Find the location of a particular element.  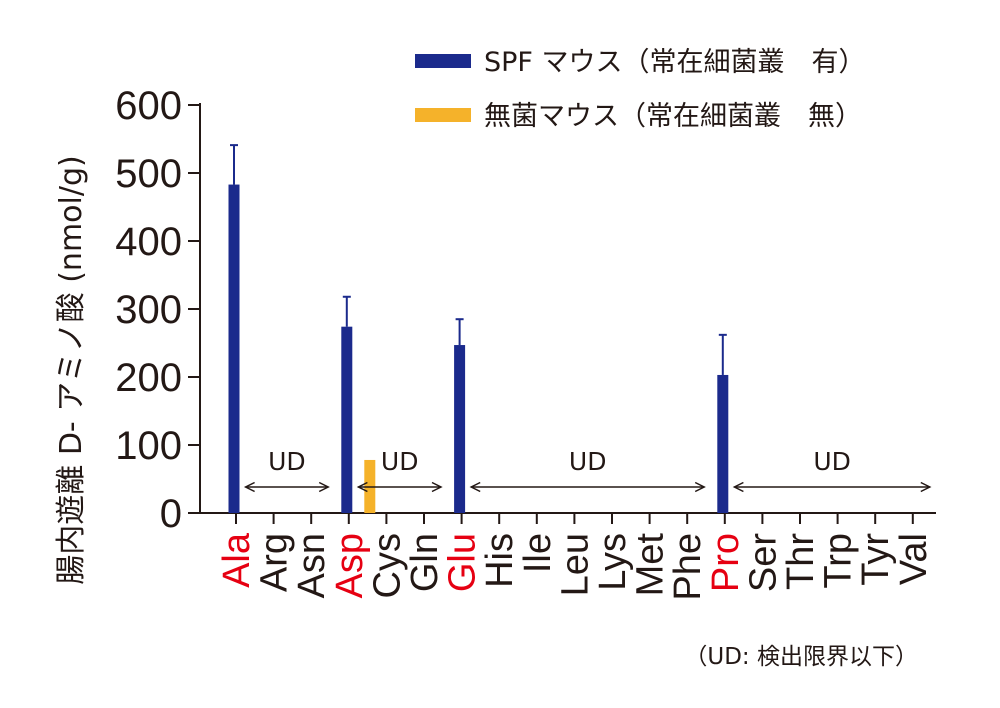

x-tick-label: Phe is located at coordinates (688, 567).